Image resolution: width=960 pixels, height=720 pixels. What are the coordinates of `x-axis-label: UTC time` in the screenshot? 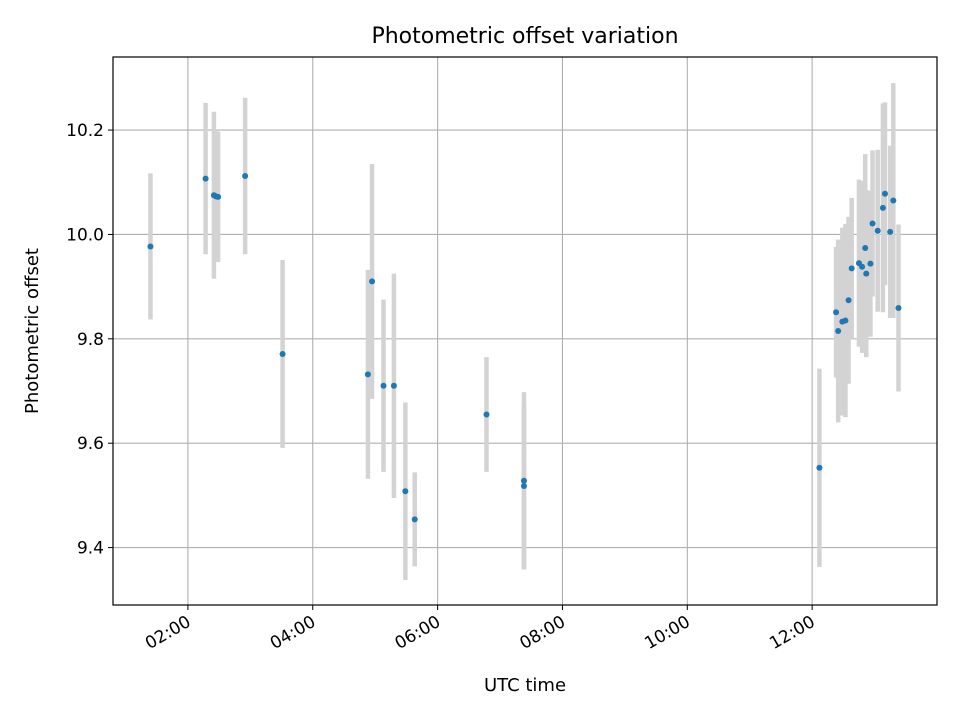 It's located at (525, 685).